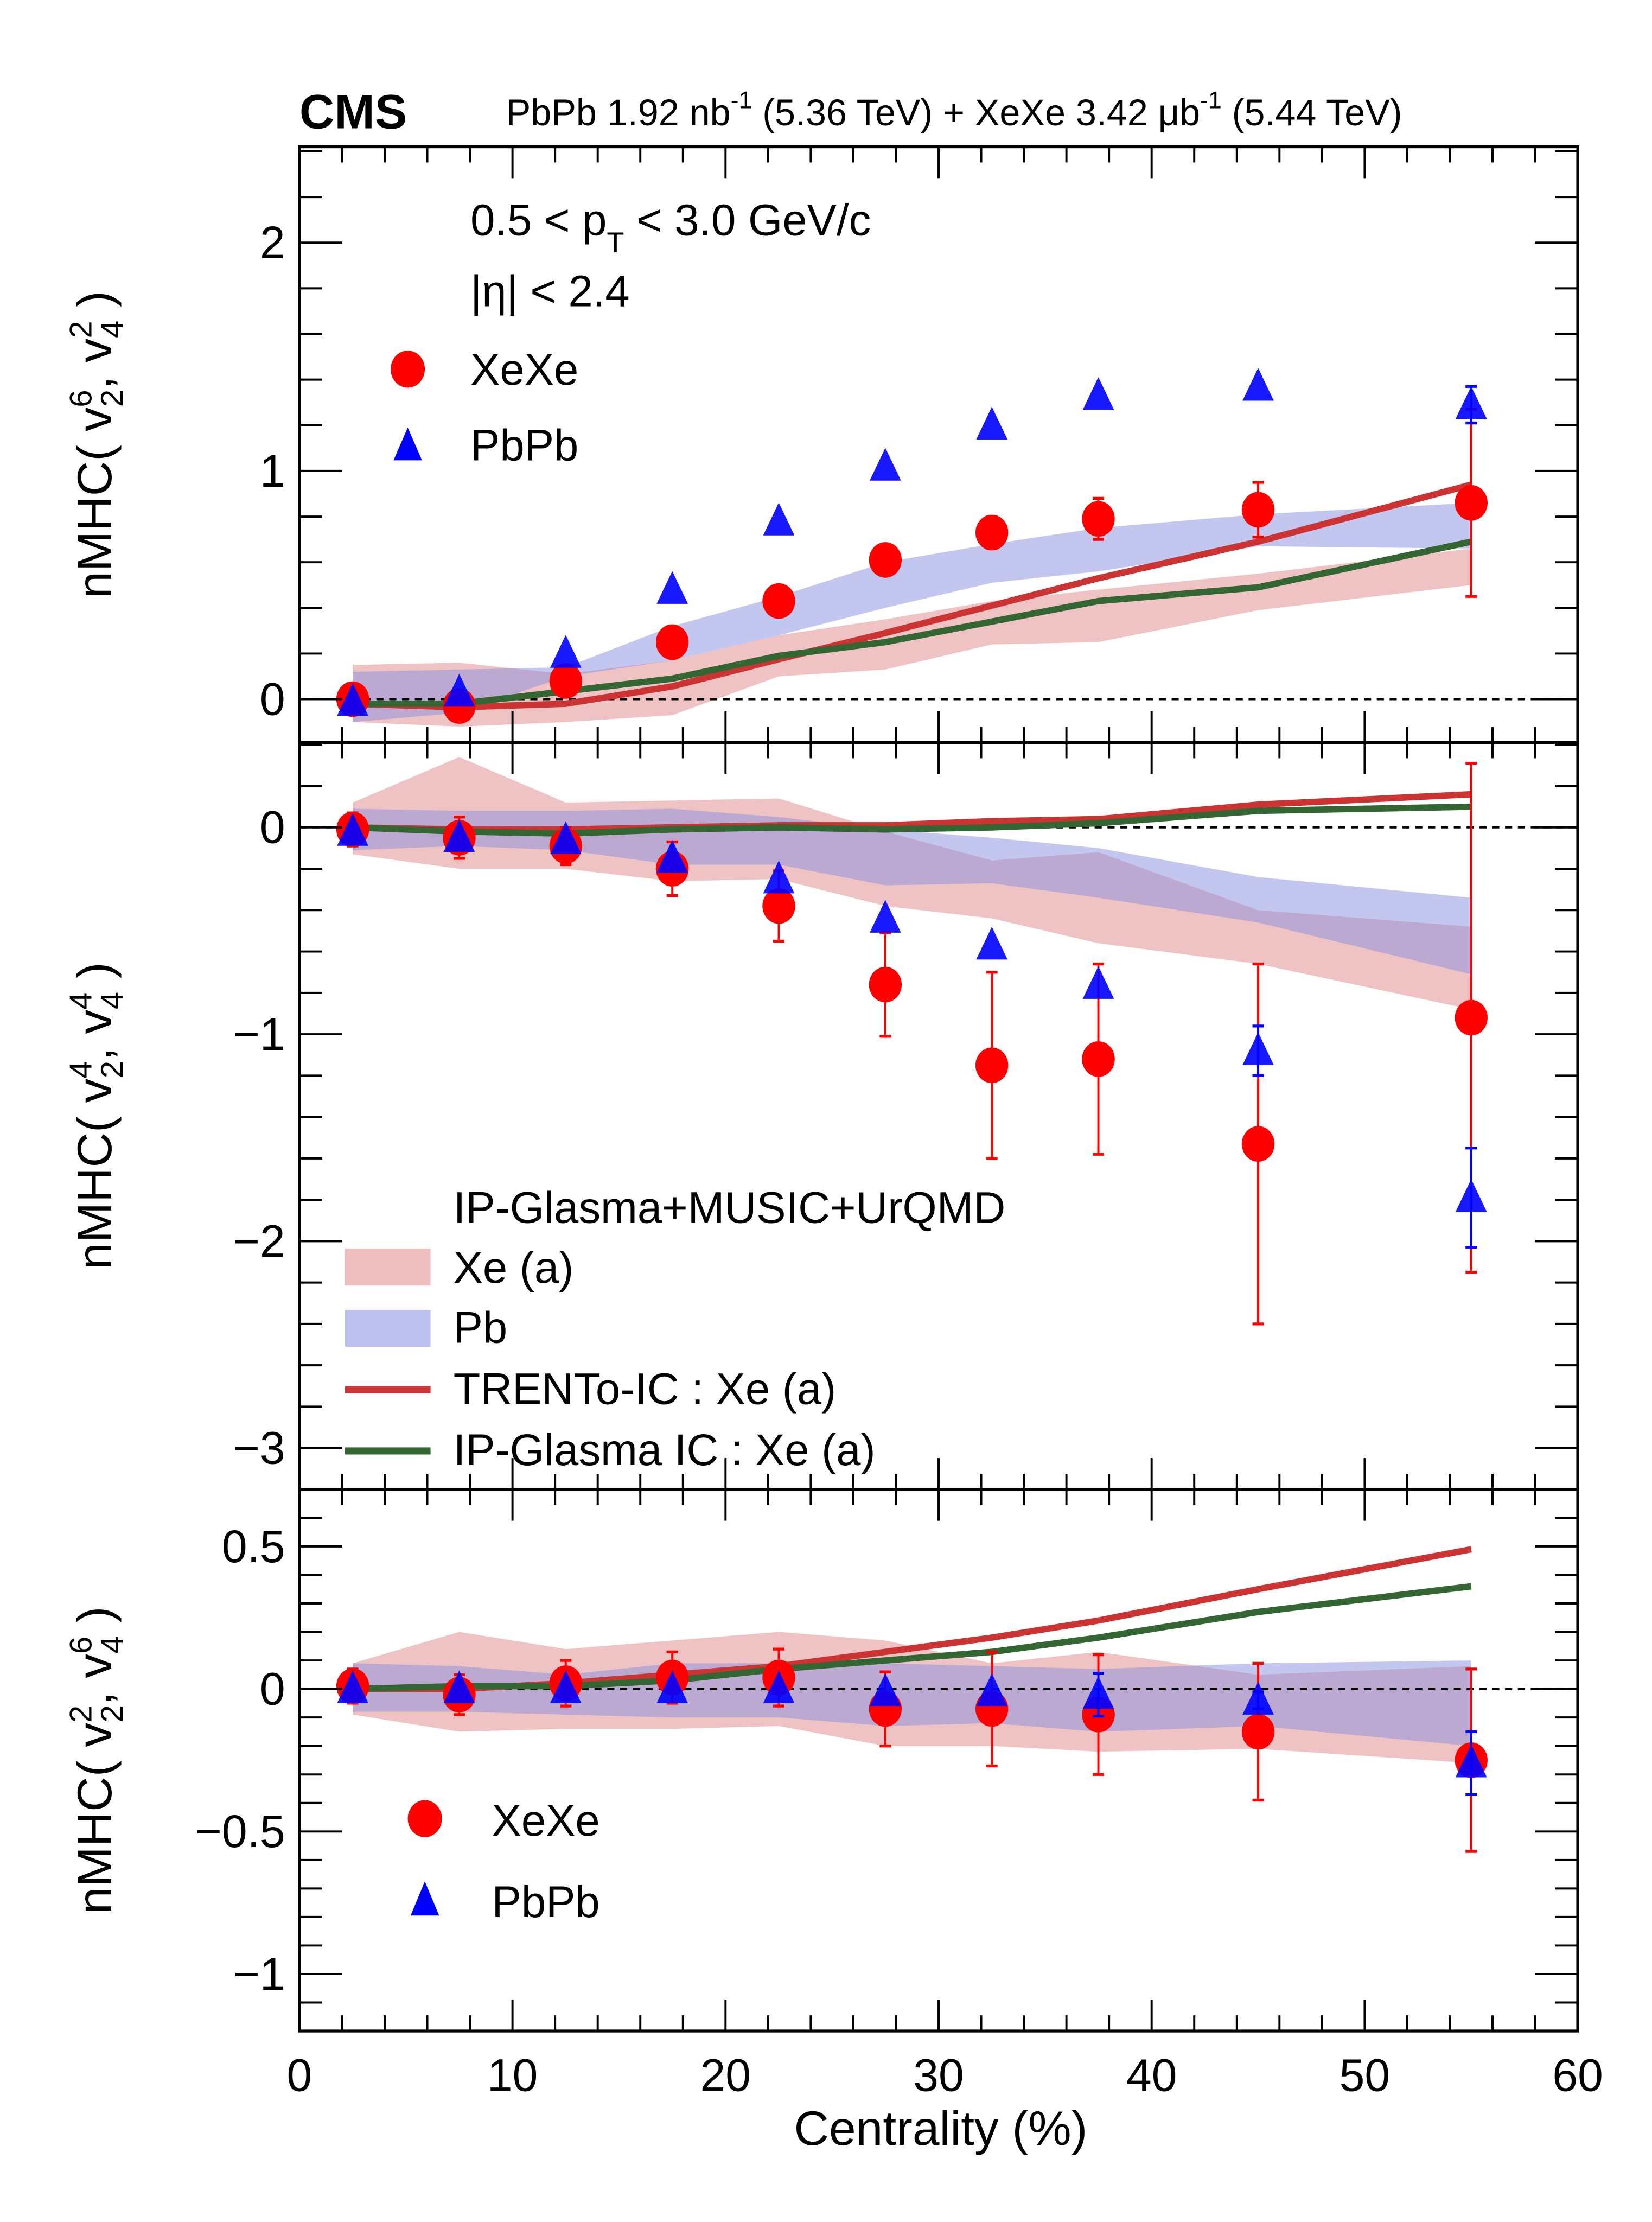 The height and width of the screenshot is (2222, 1652). I want to click on top-data-legend: XeXe PbPb, so click(484, 407).